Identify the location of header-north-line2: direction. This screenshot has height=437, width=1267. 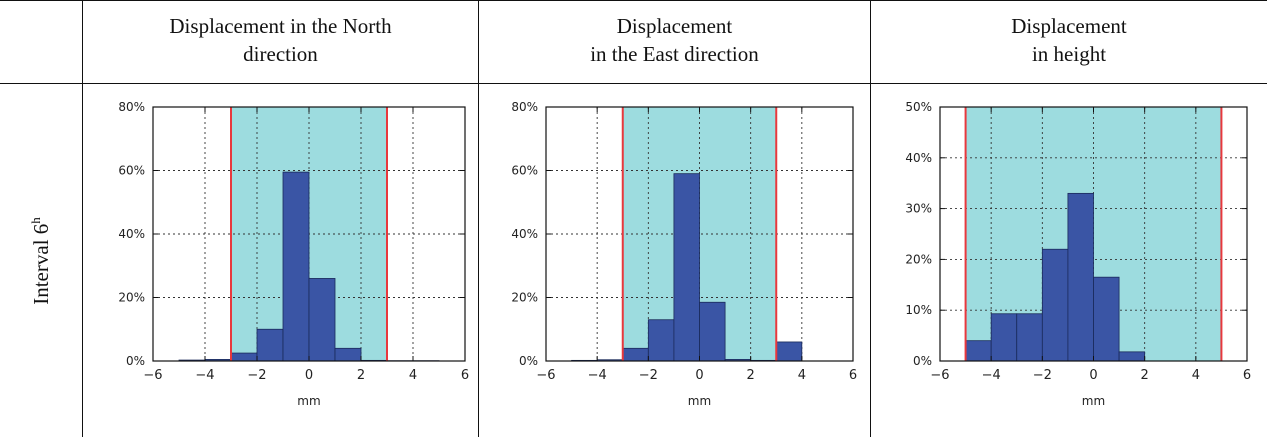
(280, 54).